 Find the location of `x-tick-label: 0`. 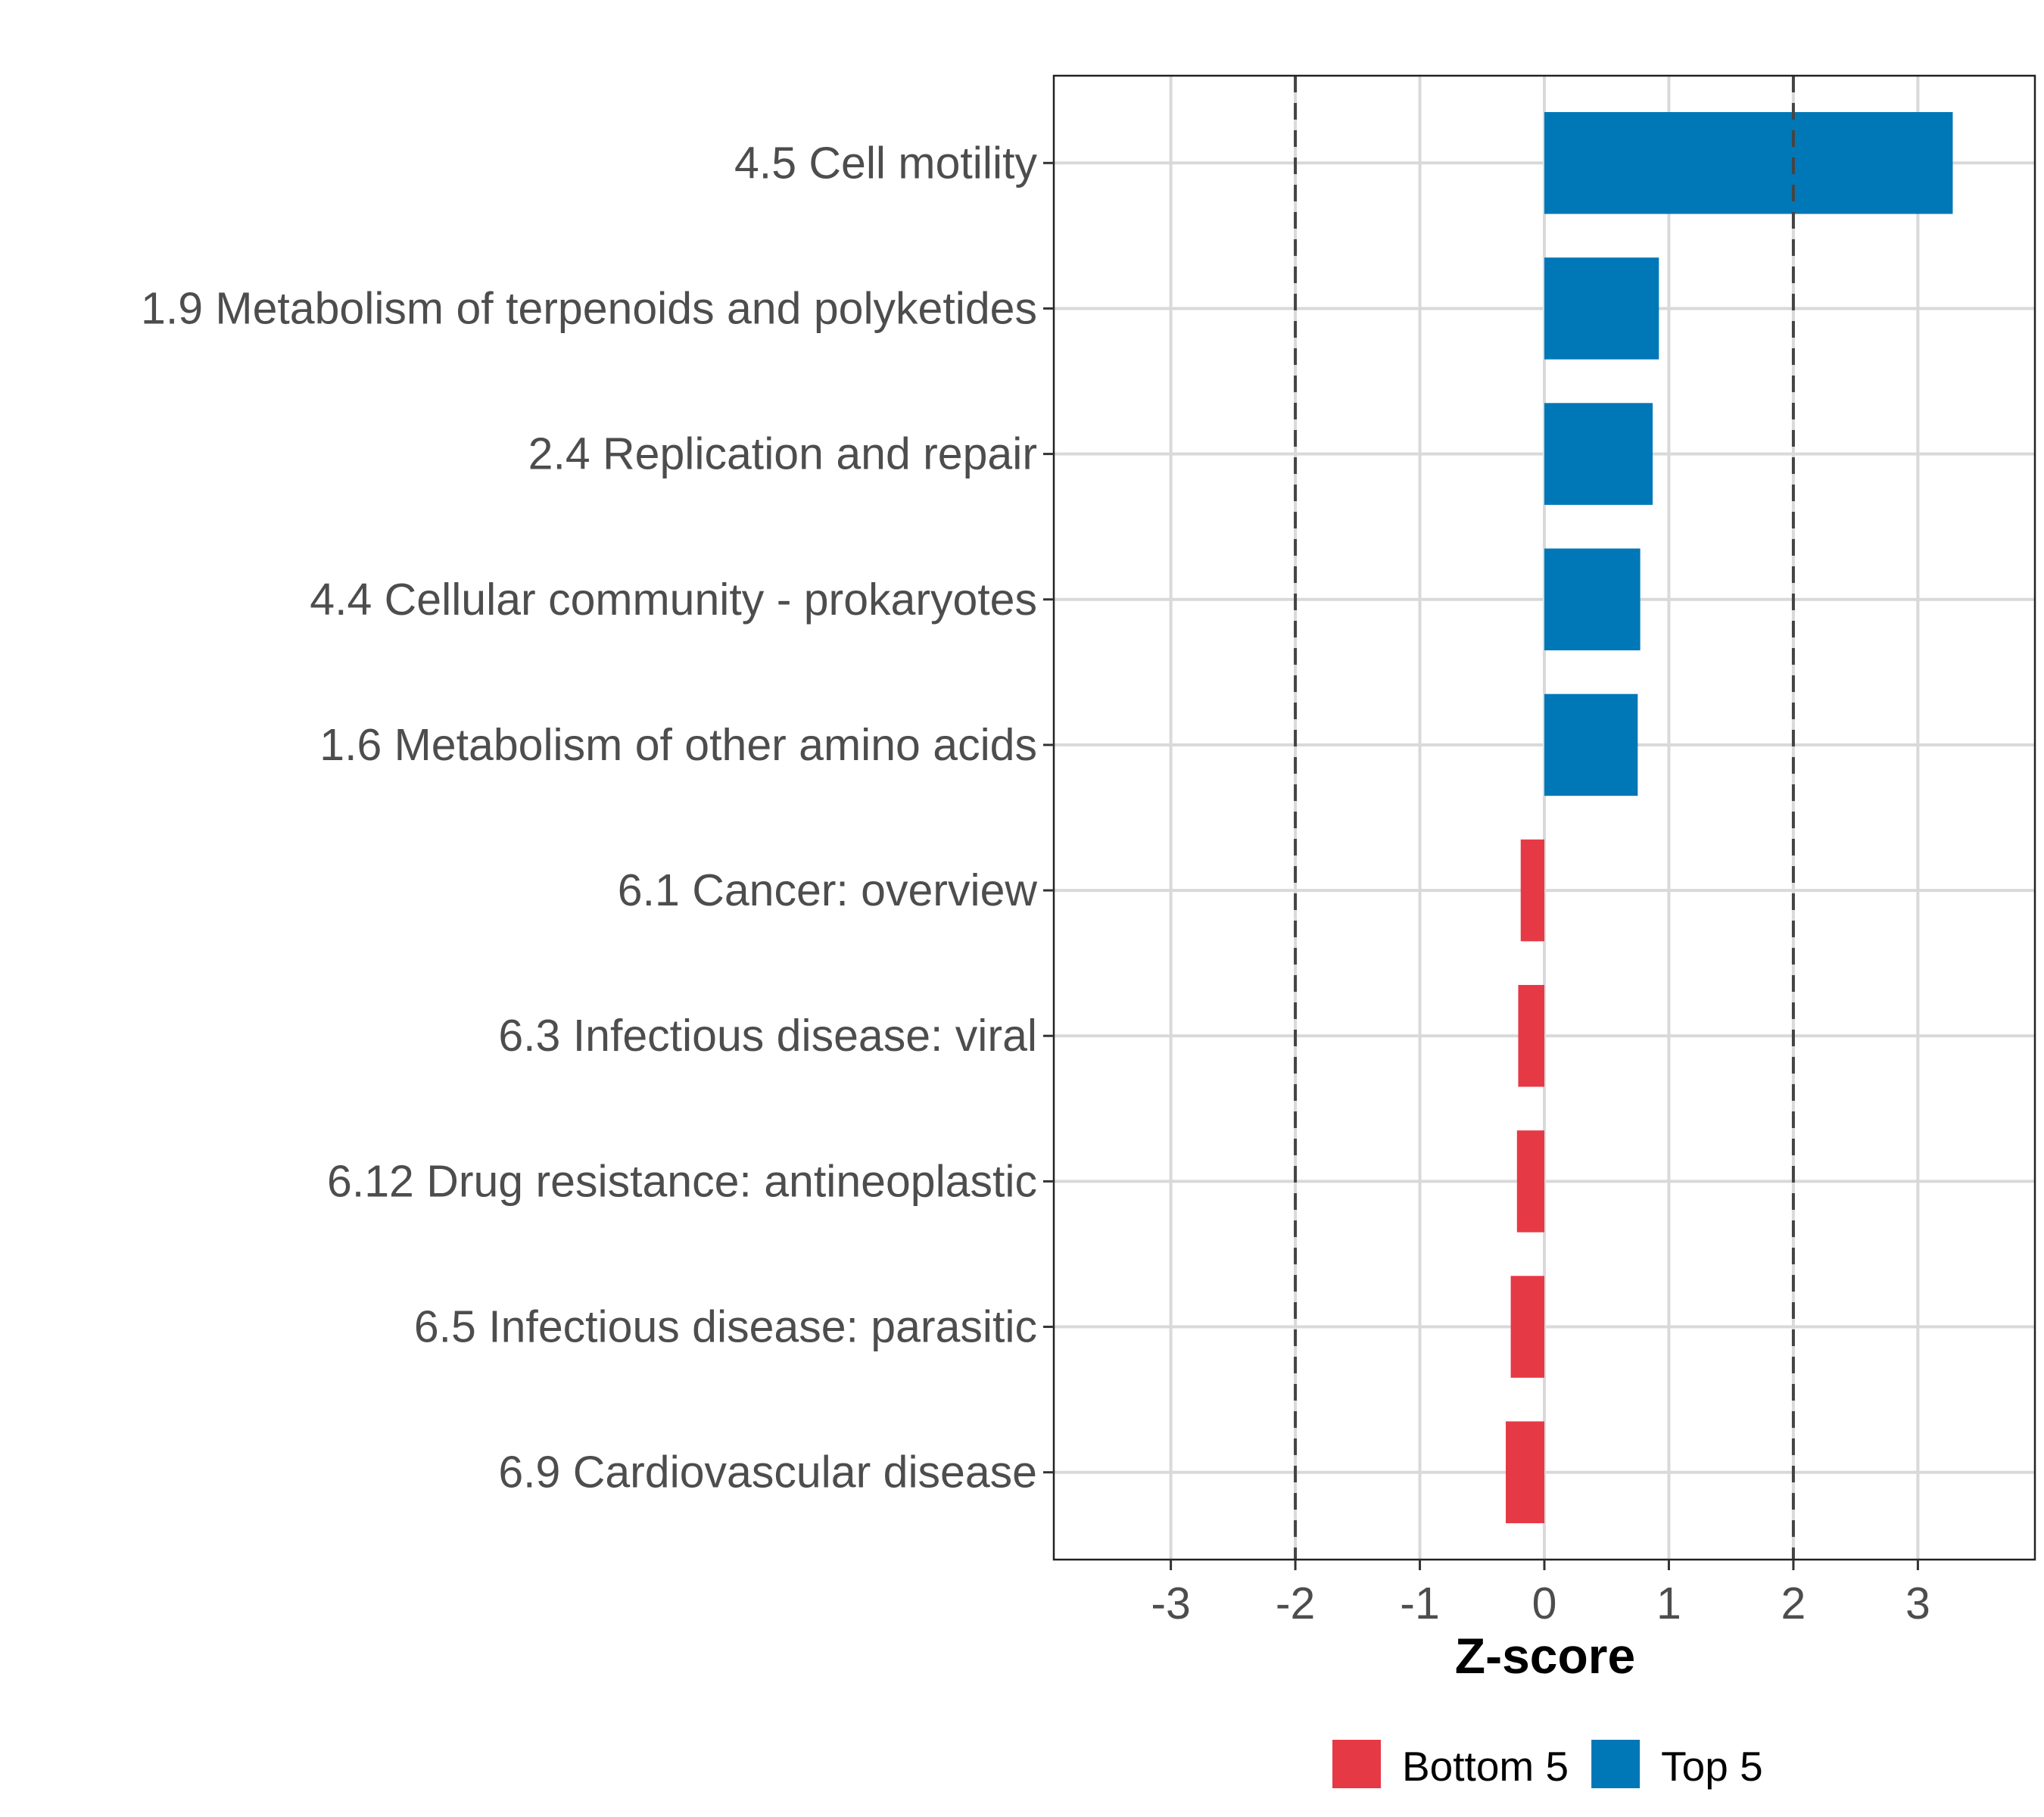

x-tick-label: 0 is located at coordinates (1544, 1603).